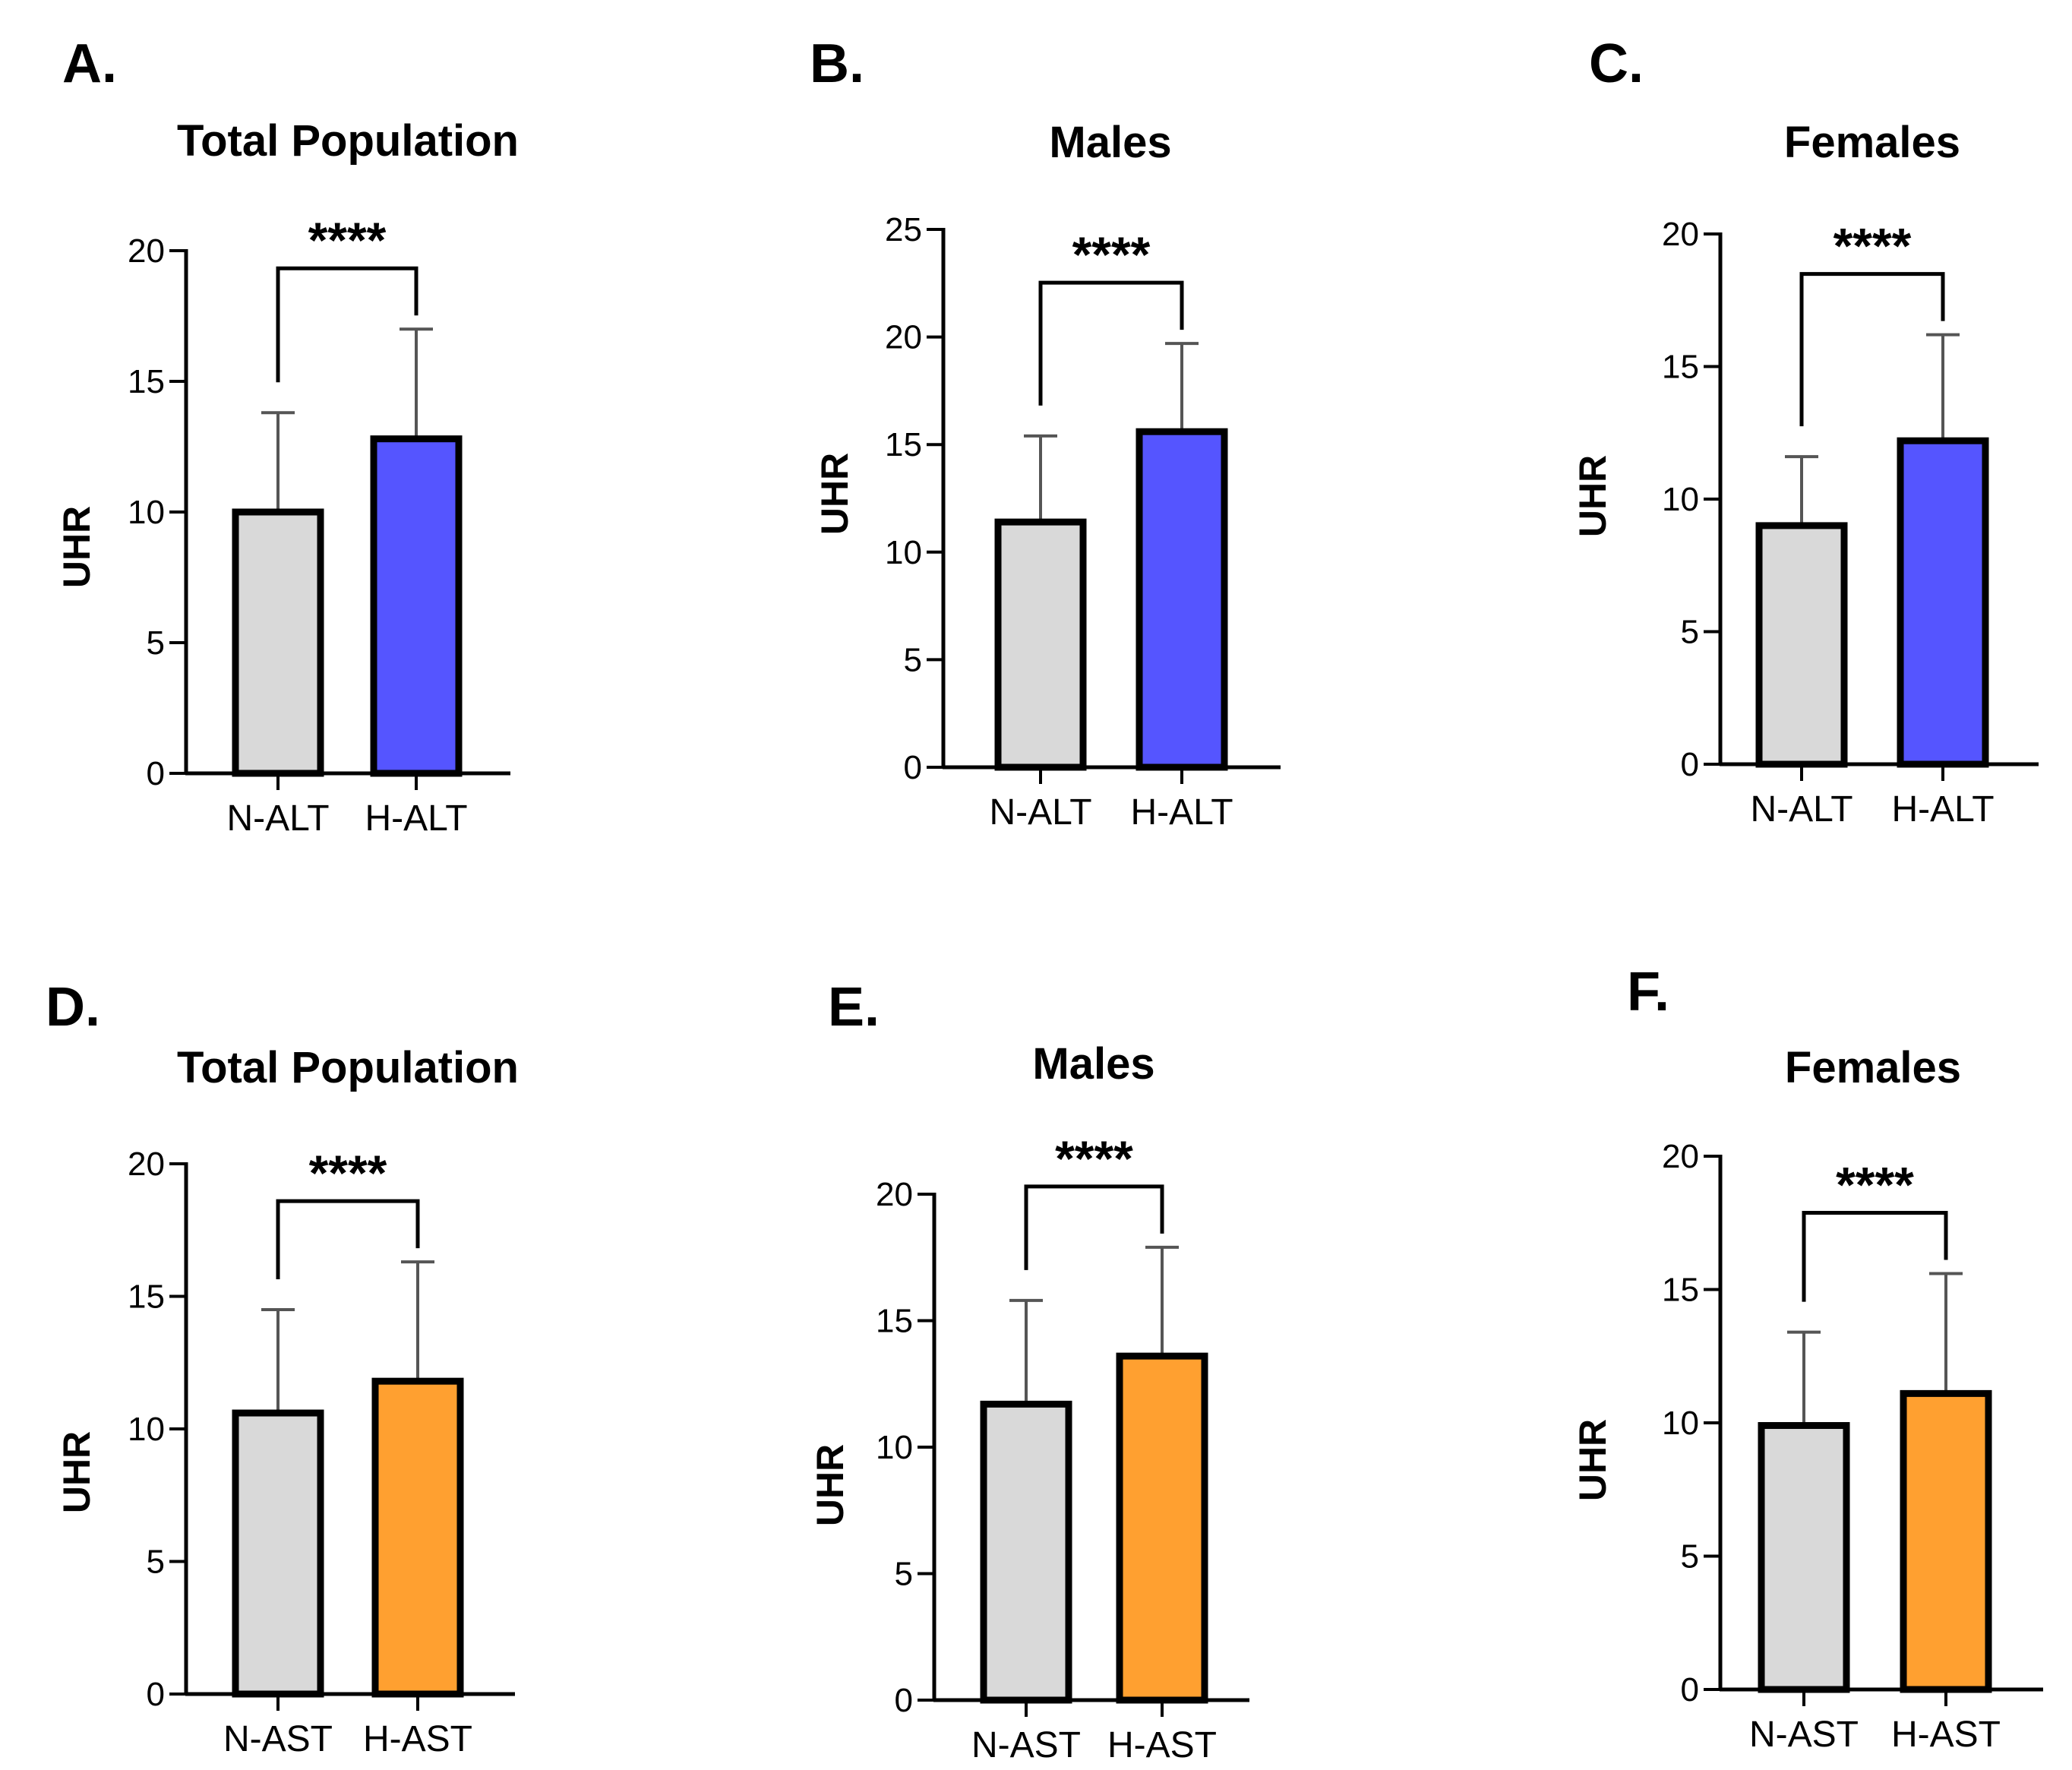 This screenshot has height=1770, width=2072. I want to click on y-tick-label: 25, so click(903, 229).